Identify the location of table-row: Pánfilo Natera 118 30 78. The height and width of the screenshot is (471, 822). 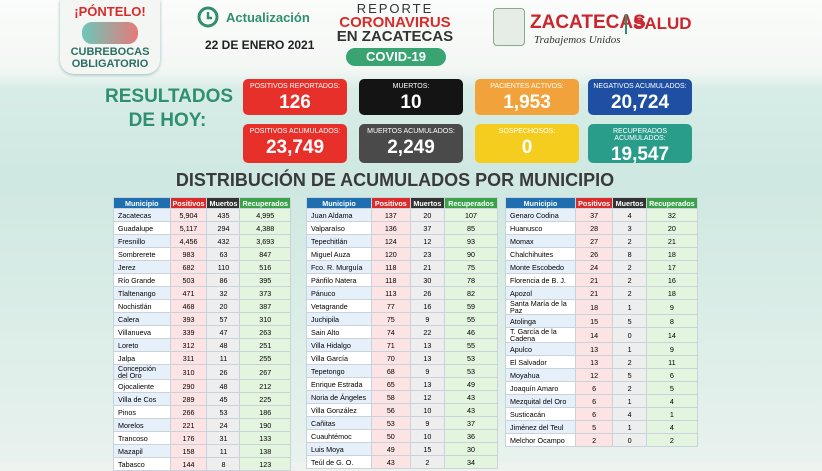
(402, 280).